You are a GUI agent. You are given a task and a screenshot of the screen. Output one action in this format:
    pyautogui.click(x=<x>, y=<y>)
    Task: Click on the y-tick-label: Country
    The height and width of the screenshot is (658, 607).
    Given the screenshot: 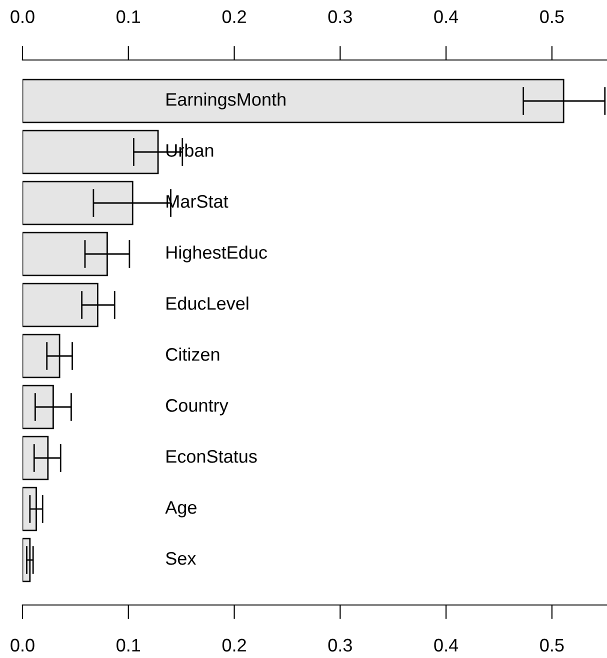 What is the action you would take?
    pyautogui.click(x=197, y=407)
    